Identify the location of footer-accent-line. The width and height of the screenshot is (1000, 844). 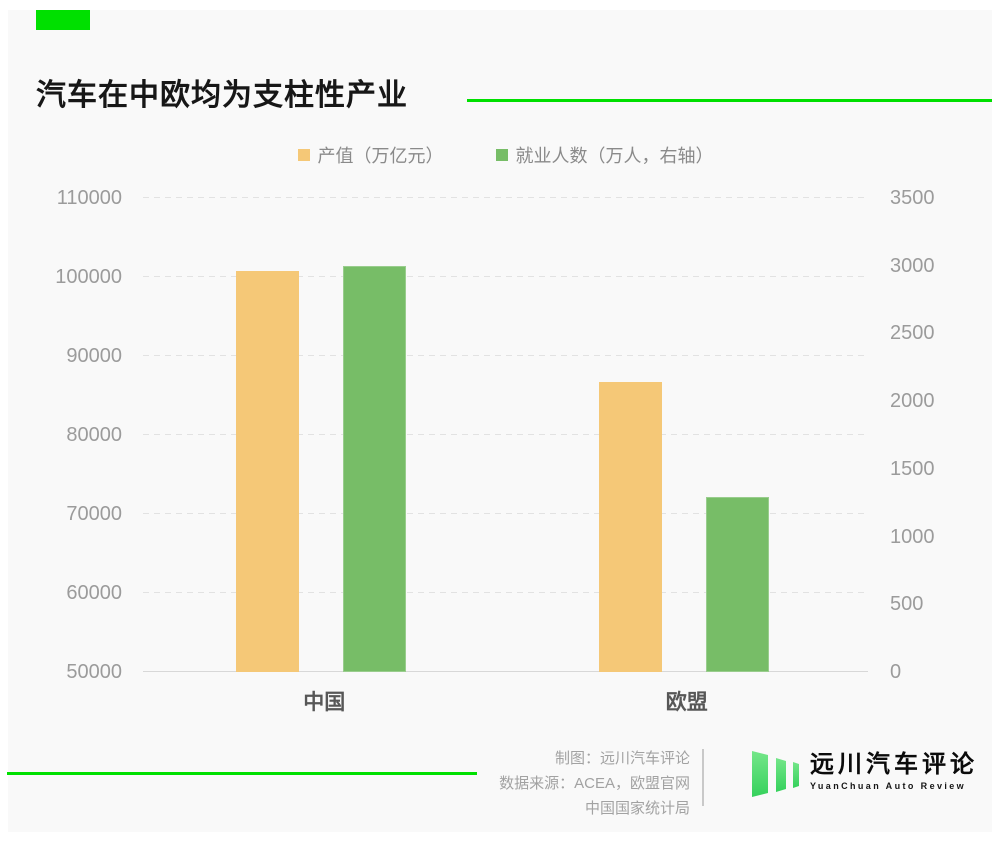
(242, 773).